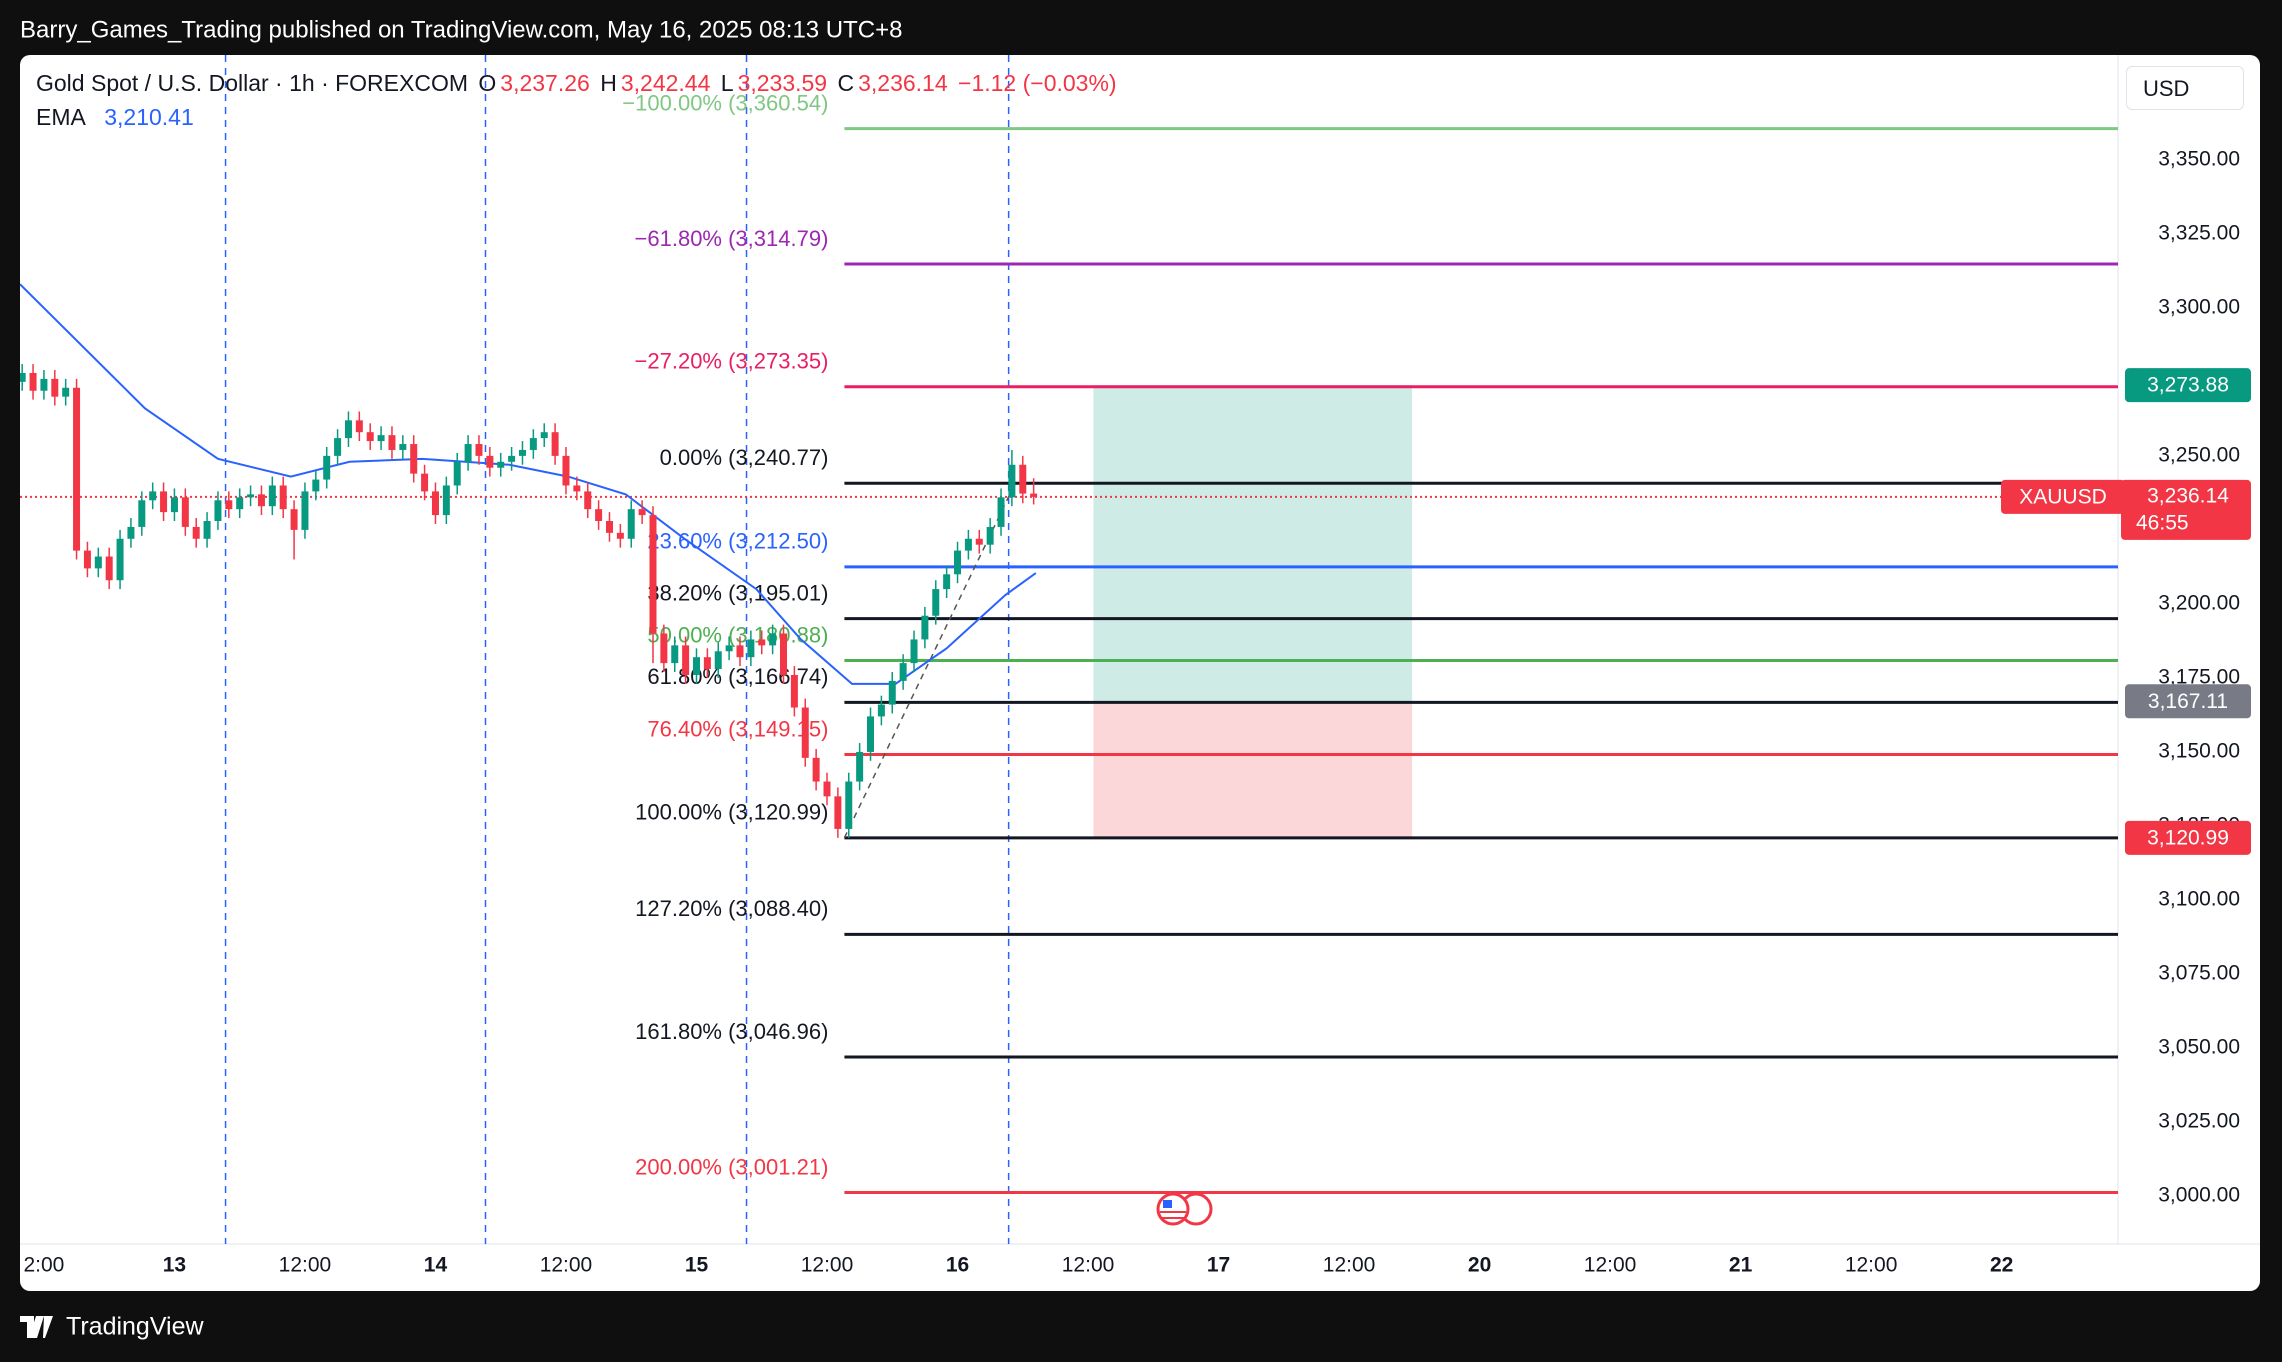  Describe the element at coordinates (1479, 1265) in the screenshot. I see `x-tick-label: 20` at that location.